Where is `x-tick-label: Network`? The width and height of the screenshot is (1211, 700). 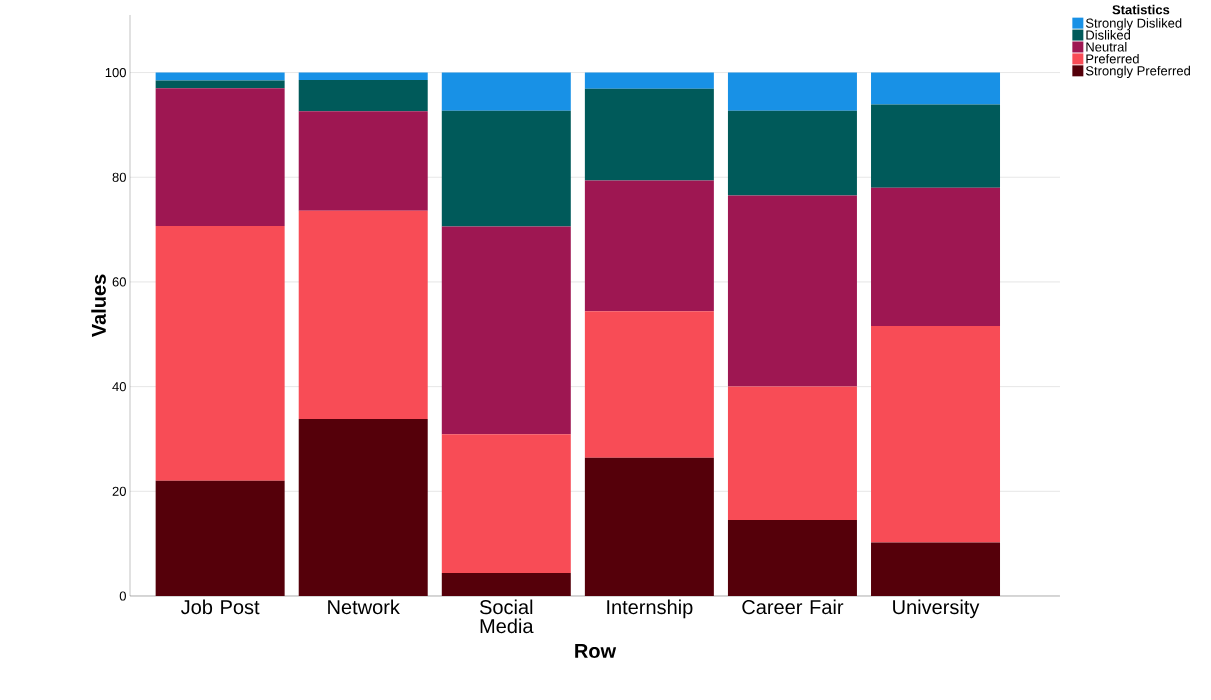
x-tick-label: Network is located at coordinates (364, 607).